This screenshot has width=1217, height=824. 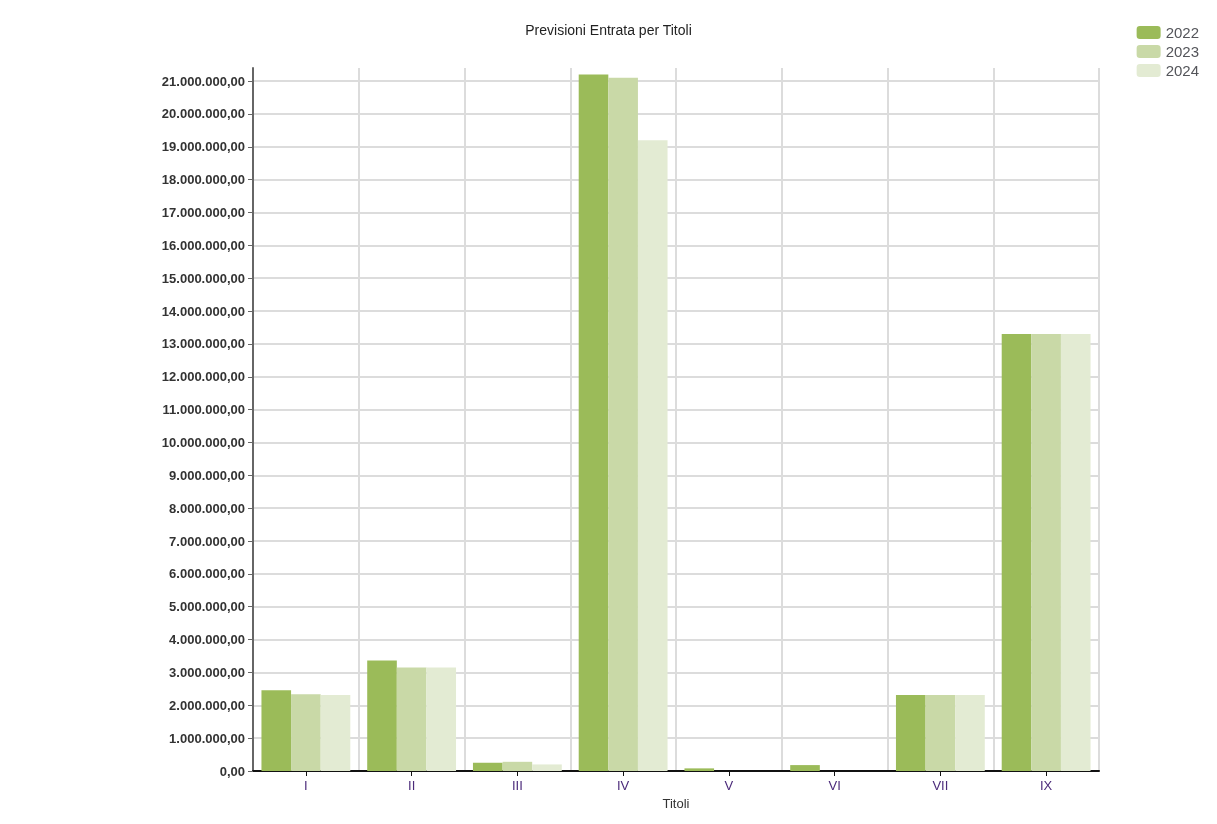 What do you see at coordinates (207, 607) in the screenshot?
I see `y-tick-label: 5.000.000,00` at bounding box center [207, 607].